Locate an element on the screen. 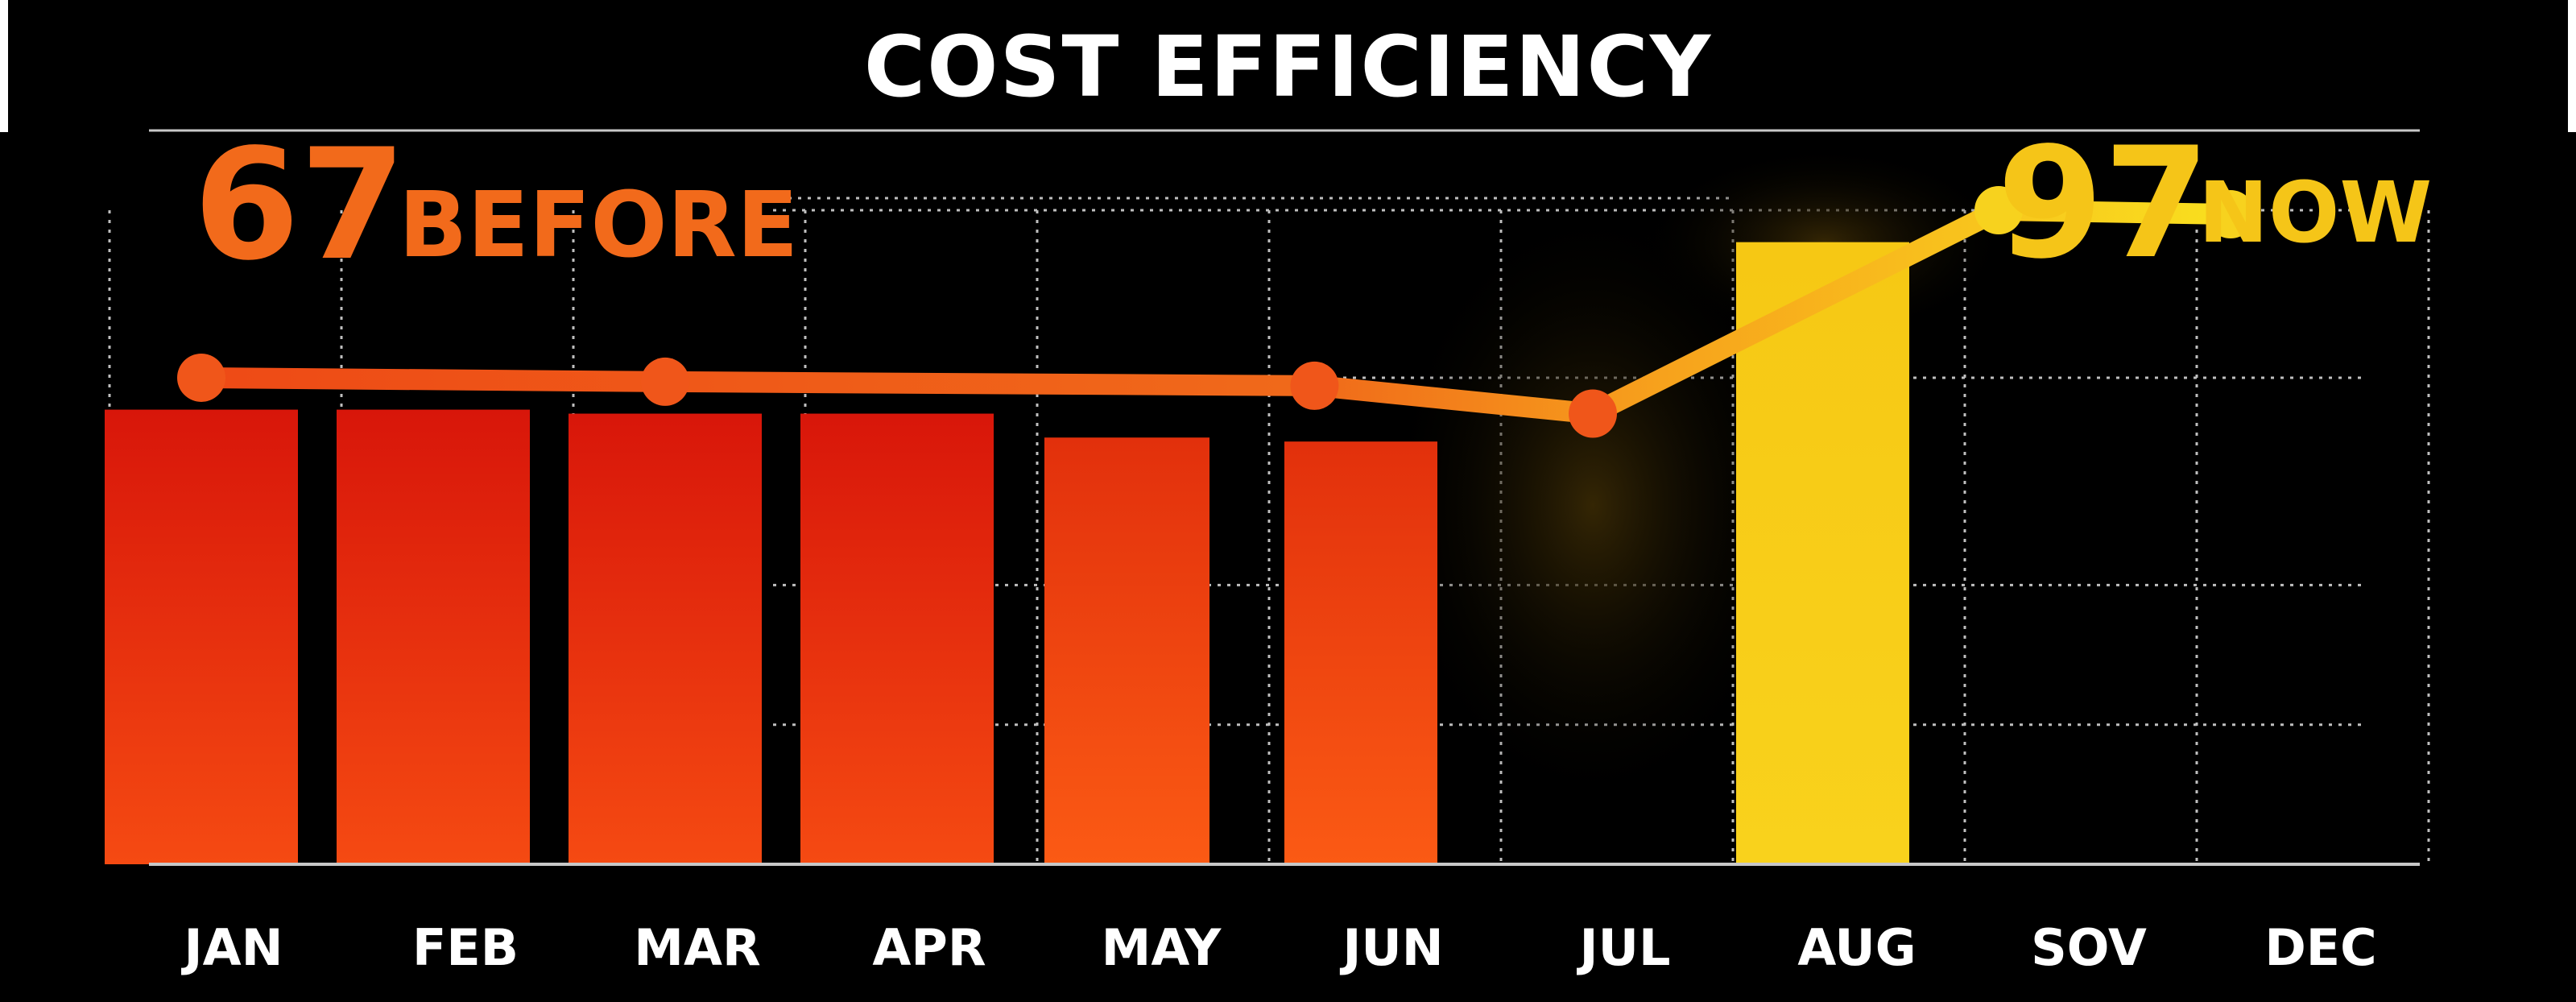 The width and height of the screenshot is (2576, 1002). bar-aug is located at coordinates (1823, 553).